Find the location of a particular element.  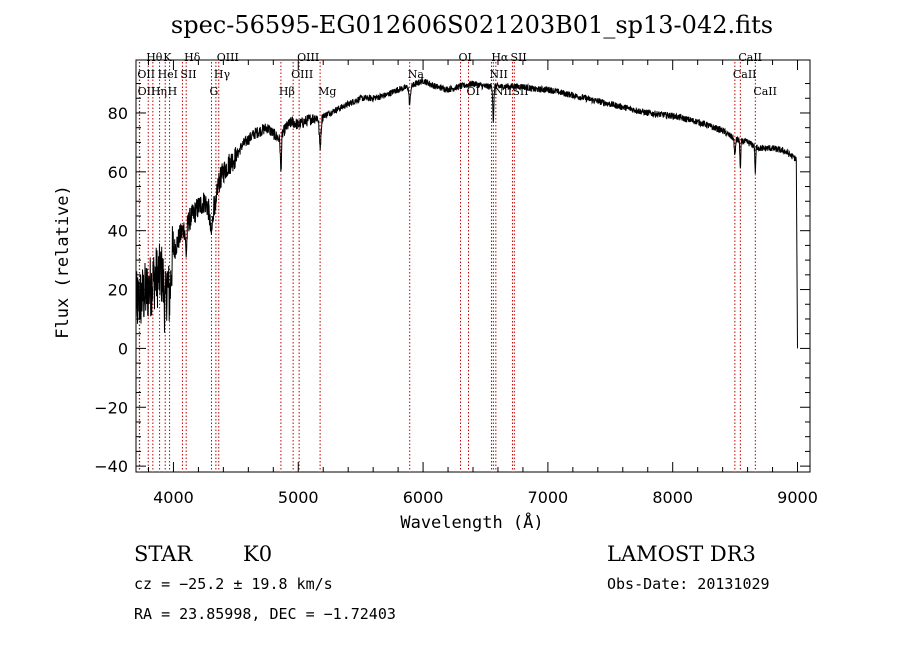

x-axis-label: Wavelength (Å) is located at coordinates (471, 522).